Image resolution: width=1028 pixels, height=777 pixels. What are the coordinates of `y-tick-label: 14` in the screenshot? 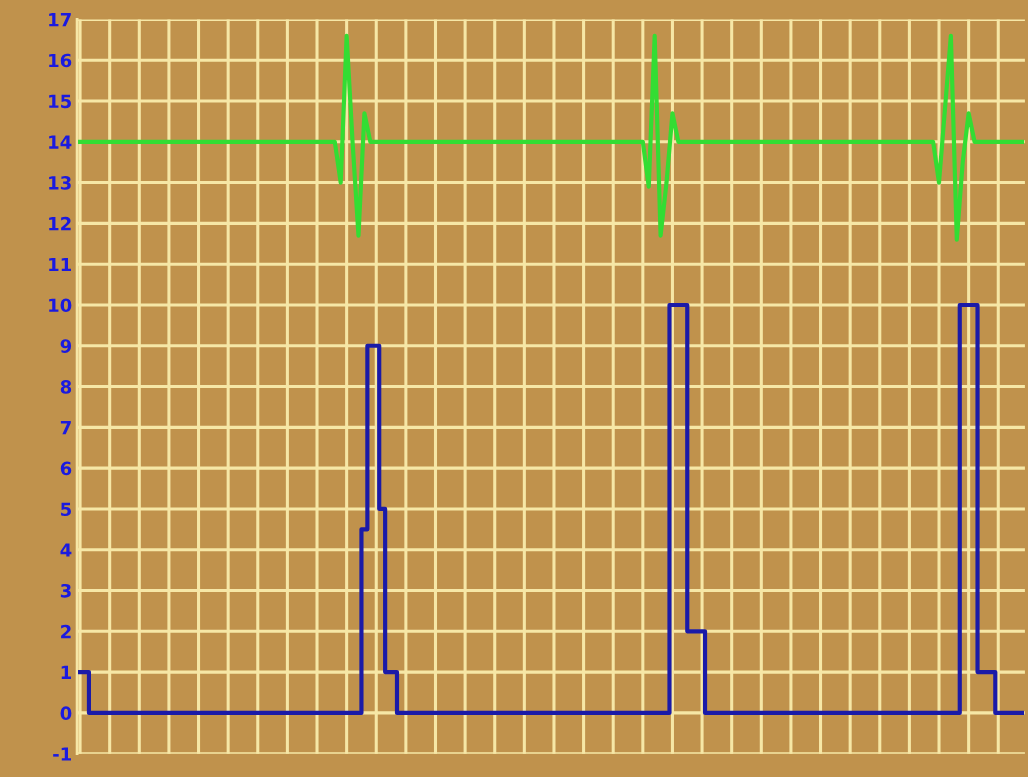 It's located at (60, 142).